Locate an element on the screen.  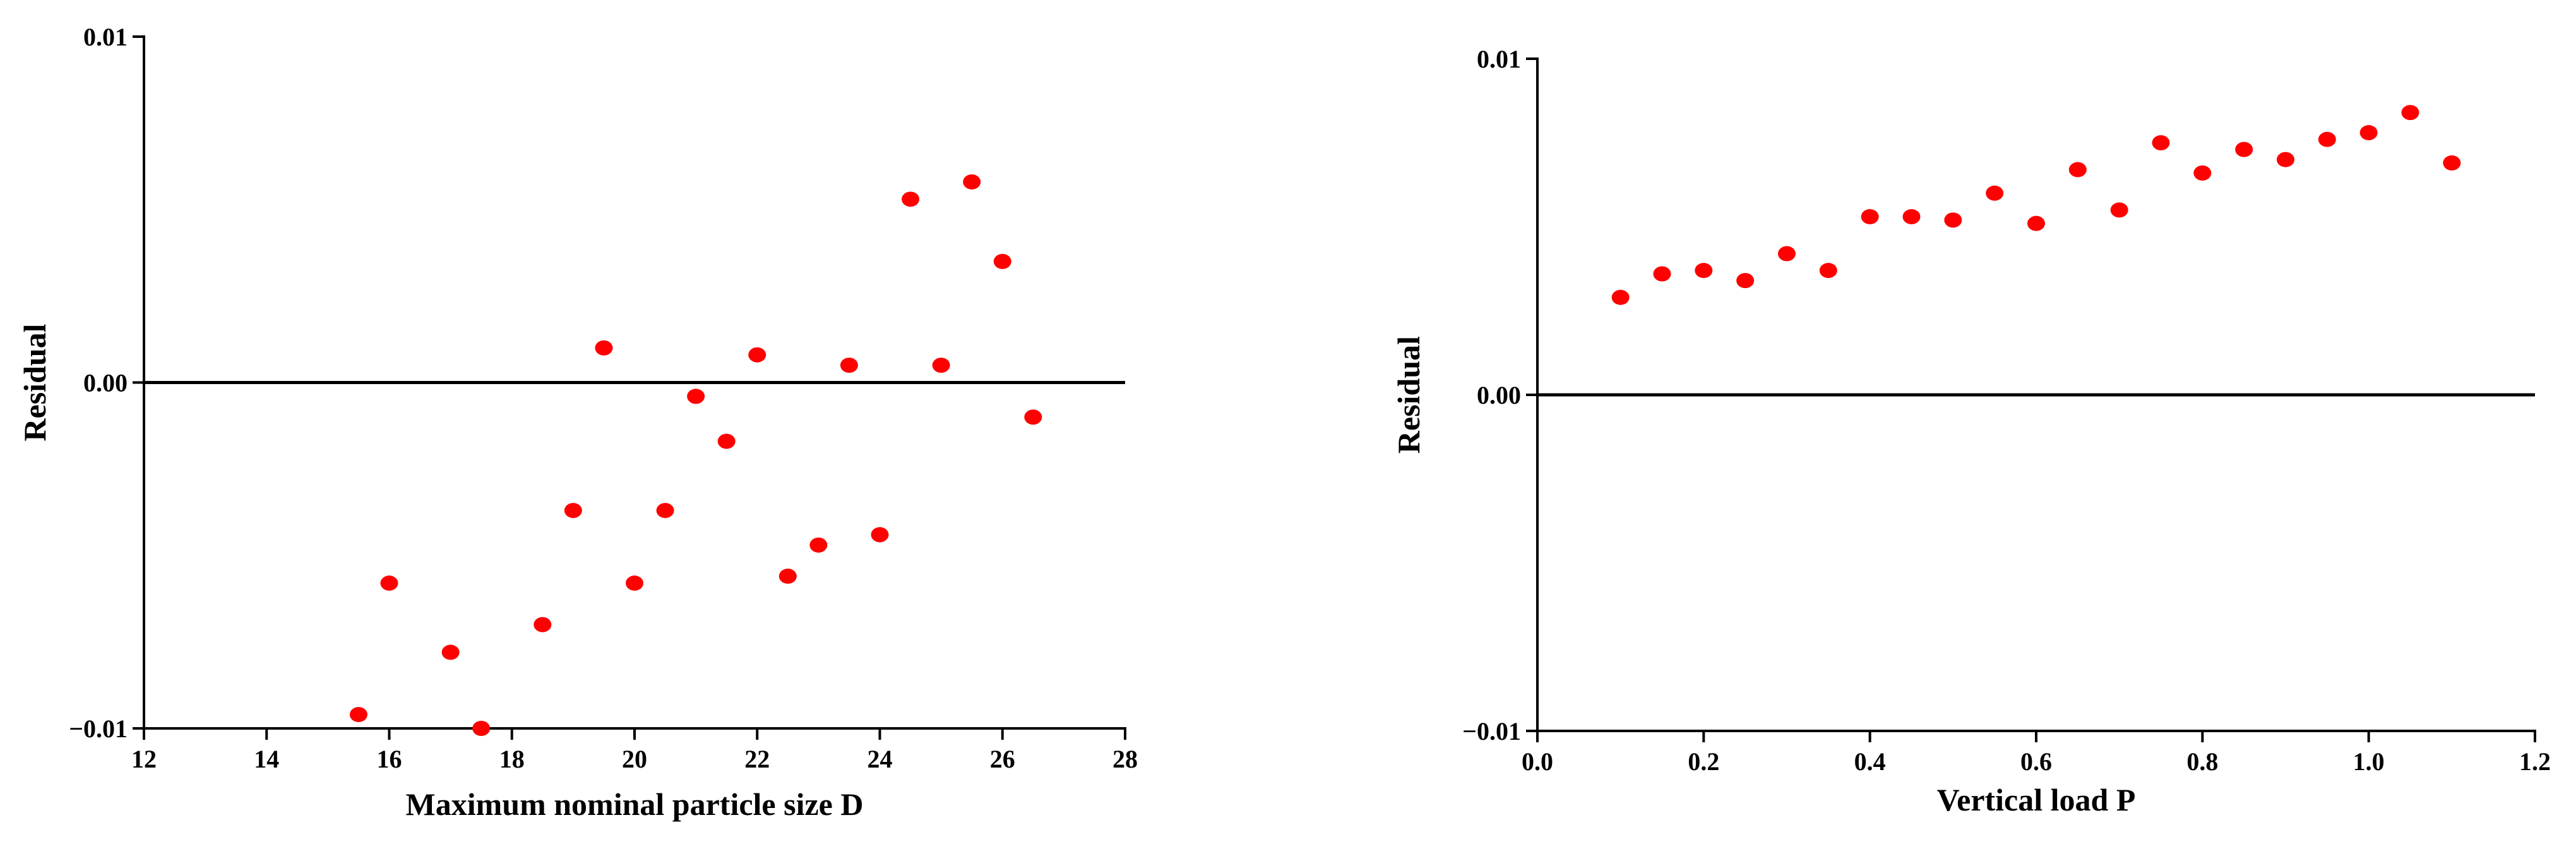
x-tick-label: 0.4 is located at coordinates (1870, 761).